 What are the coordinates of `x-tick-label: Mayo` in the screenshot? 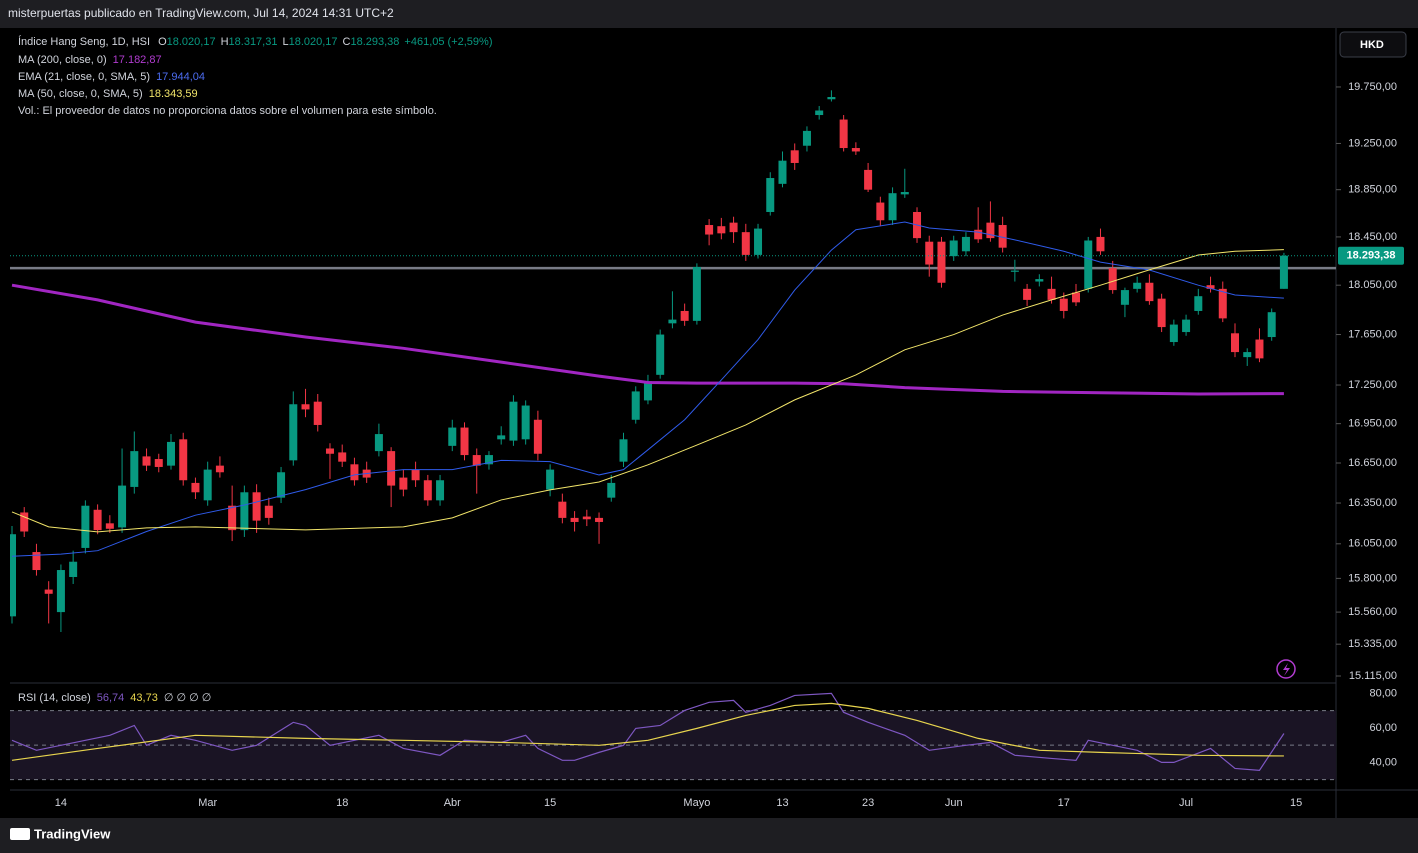 It's located at (696, 803).